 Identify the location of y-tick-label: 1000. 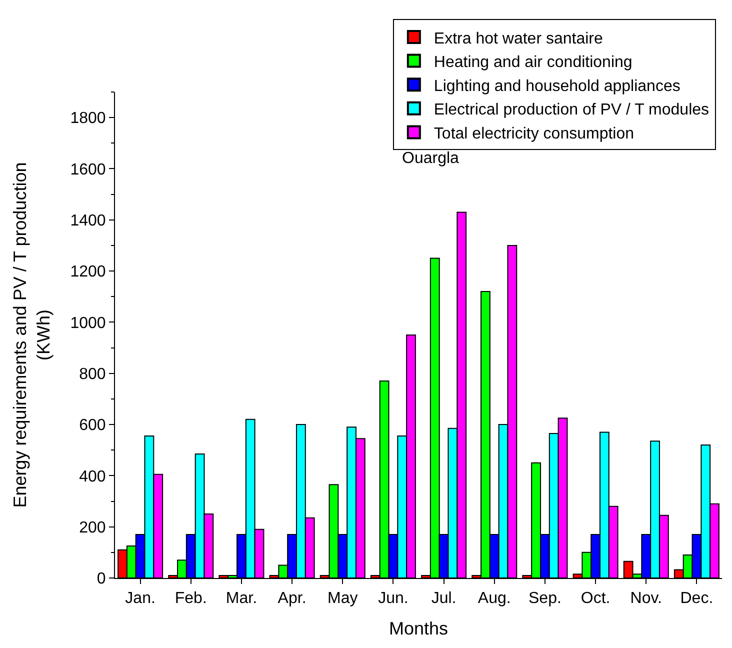
(88, 323).